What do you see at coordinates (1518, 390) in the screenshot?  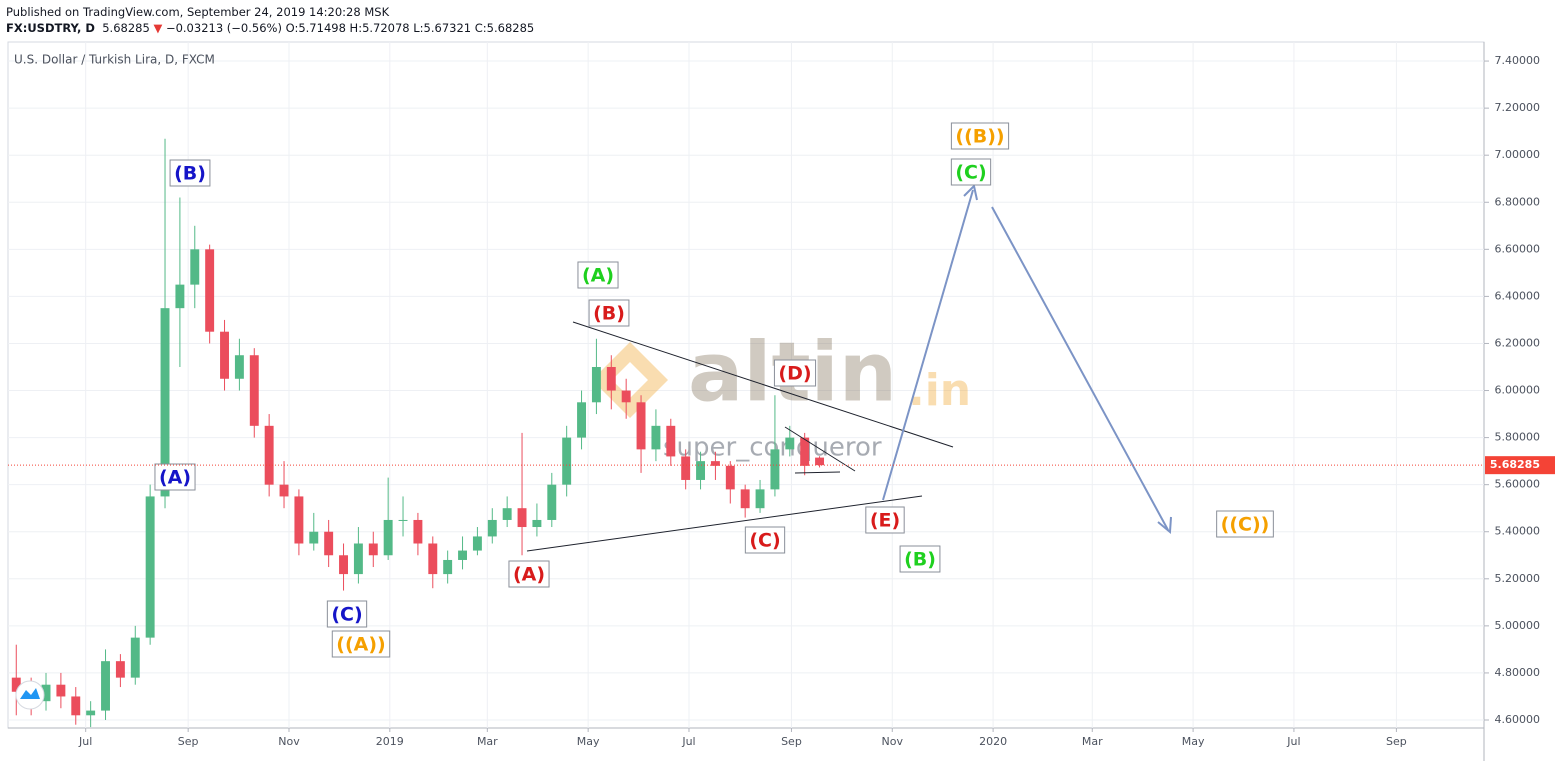 I see `y-tick-label: 6.00000` at bounding box center [1518, 390].